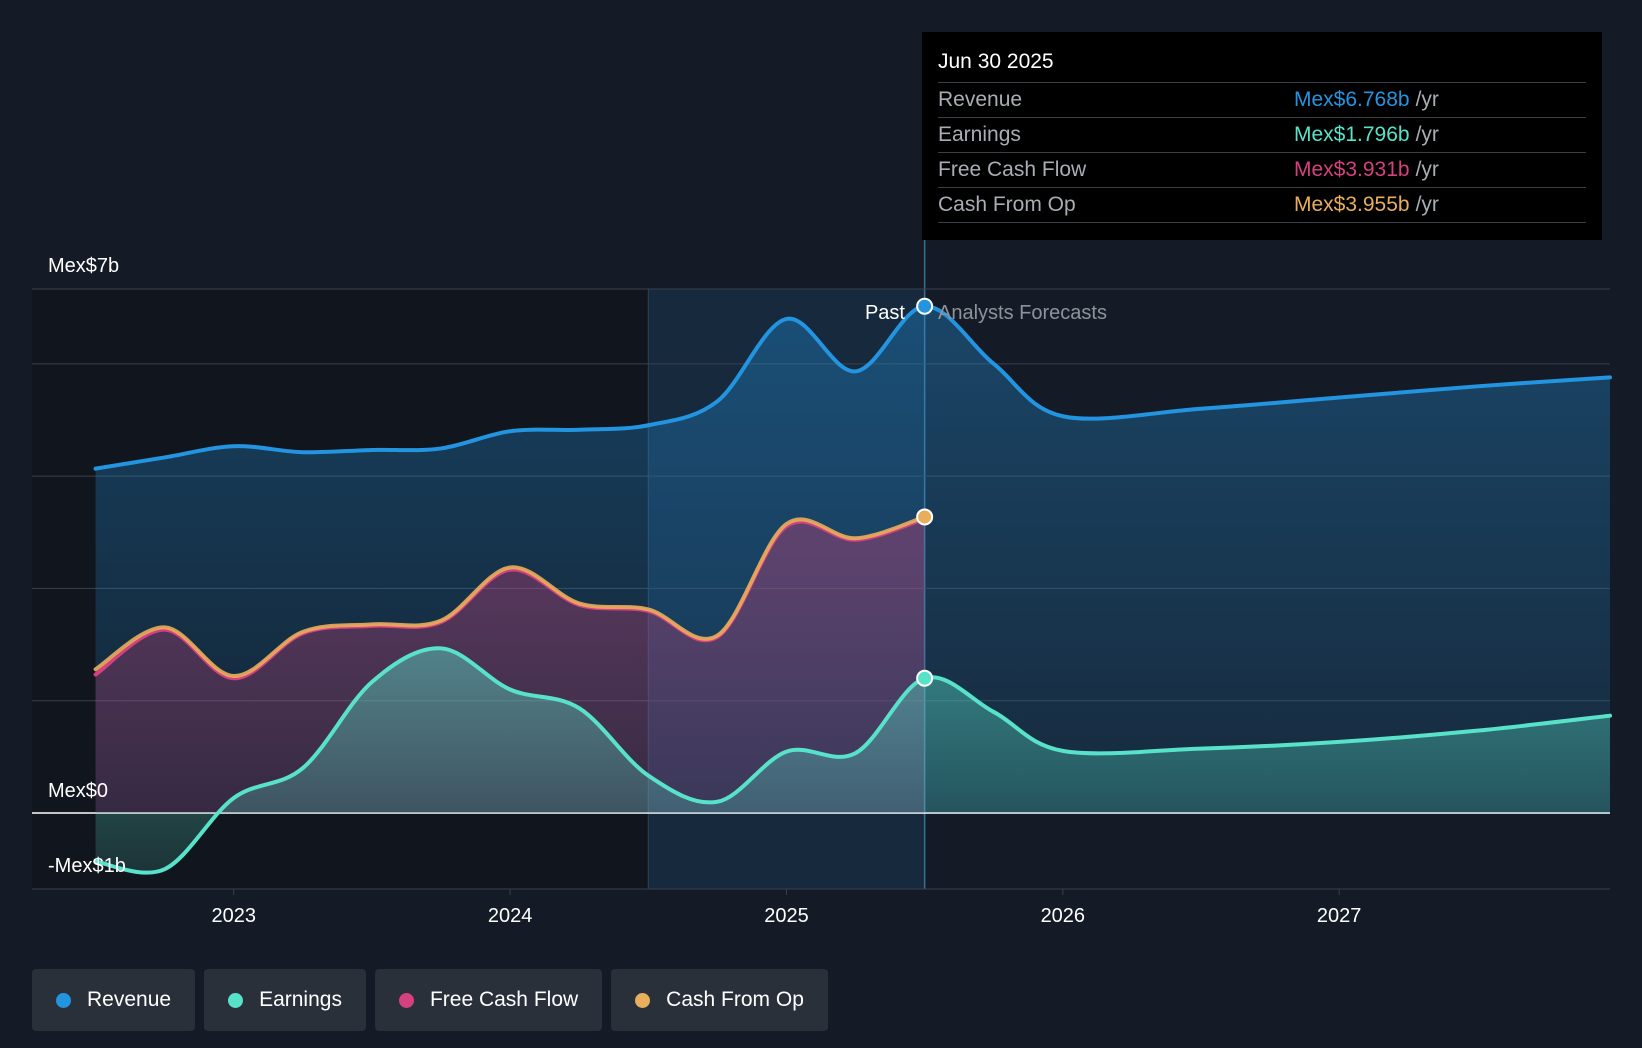  Describe the element at coordinates (1262, 205) in the screenshot. I see `tooltip-row-cash-from-op: Cash From Op Mex$3.955b /yr` at that location.